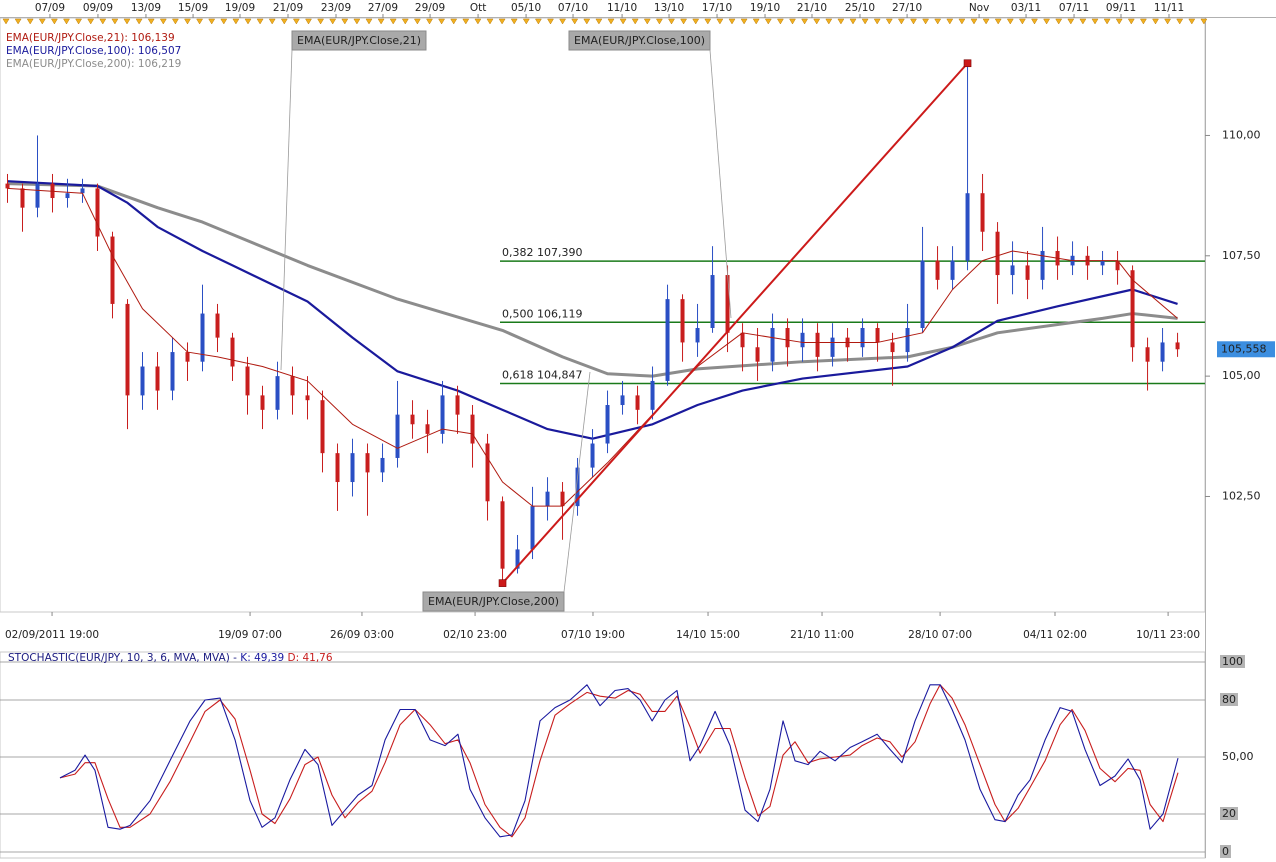  Describe the element at coordinates (269, 658) in the screenshot. I see `legend-value: 49,39` at that location.